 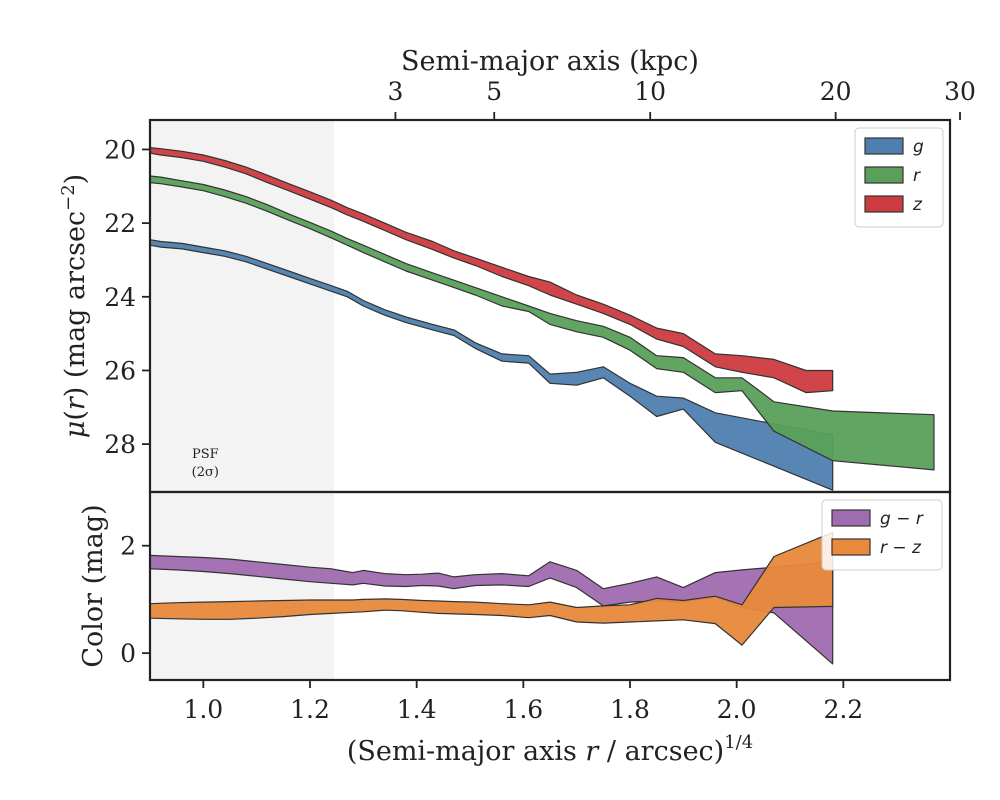 I want to click on legend-label-g: g, so click(x=918, y=147).